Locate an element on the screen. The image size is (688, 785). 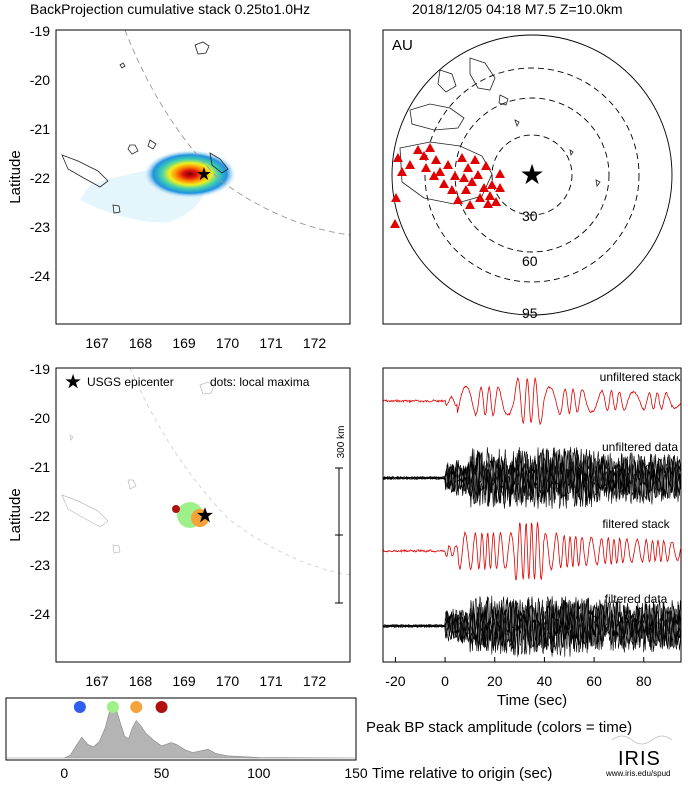
station-markers is located at coordinates (447, 185).